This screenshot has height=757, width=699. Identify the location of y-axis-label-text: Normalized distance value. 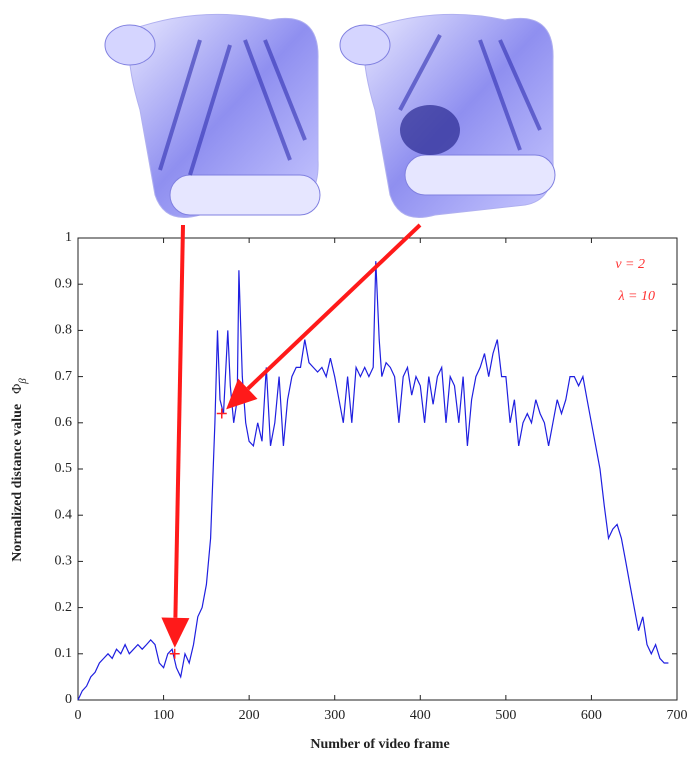
(17, 483).